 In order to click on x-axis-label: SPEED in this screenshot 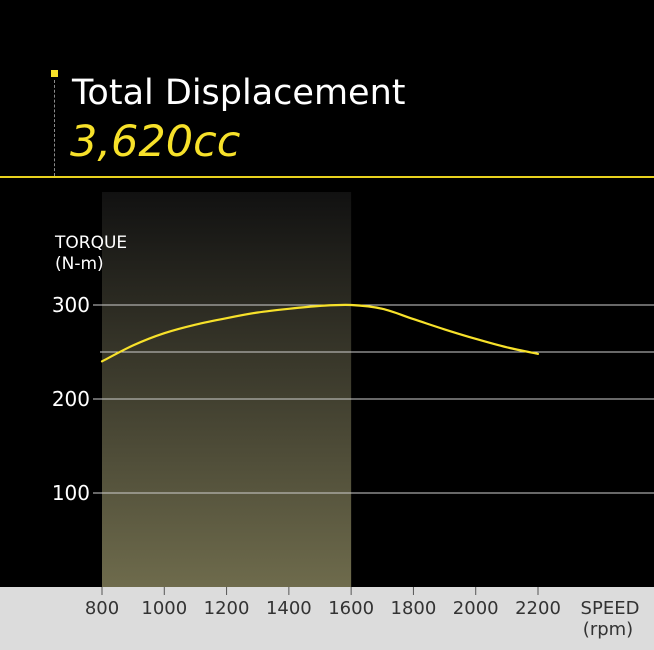, I will do `click(610, 608)`.